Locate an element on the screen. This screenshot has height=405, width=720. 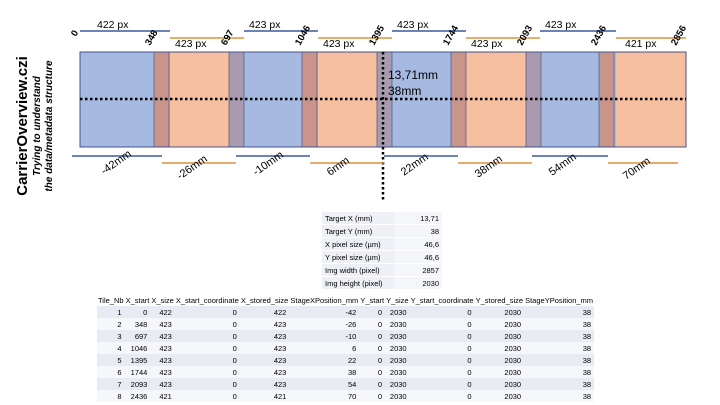
table-cell: -26 is located at coordinates (324, 324).